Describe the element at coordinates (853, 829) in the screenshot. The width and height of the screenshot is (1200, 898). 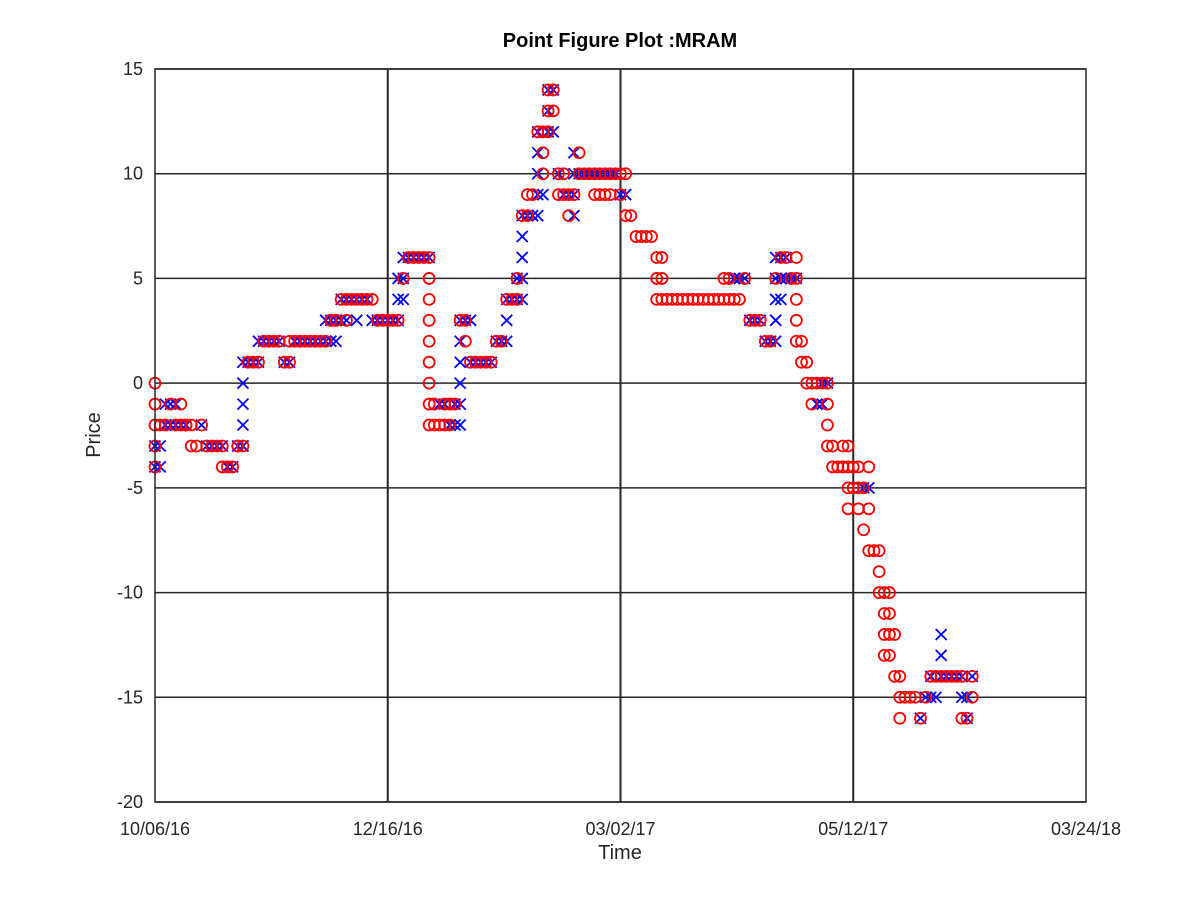
I see `x-tick-label: 05/12/17` at that location.